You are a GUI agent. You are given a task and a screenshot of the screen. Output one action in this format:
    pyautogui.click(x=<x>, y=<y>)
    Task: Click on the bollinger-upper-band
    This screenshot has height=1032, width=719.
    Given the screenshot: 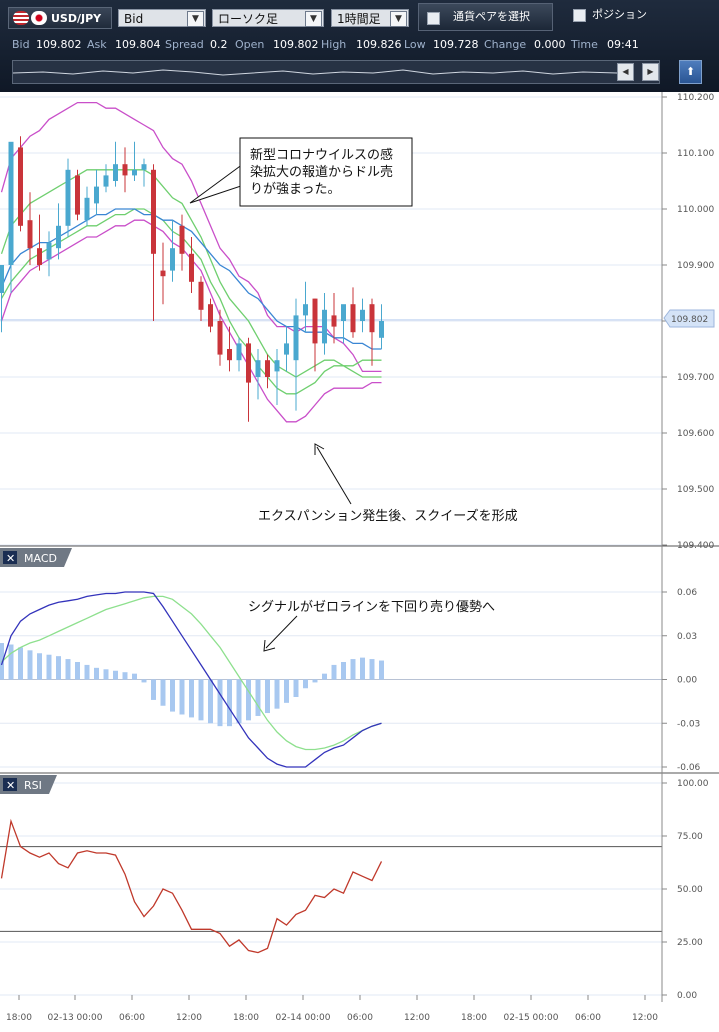 What is the action you would take?
    pyautogui.click(x=191, y=237)
    